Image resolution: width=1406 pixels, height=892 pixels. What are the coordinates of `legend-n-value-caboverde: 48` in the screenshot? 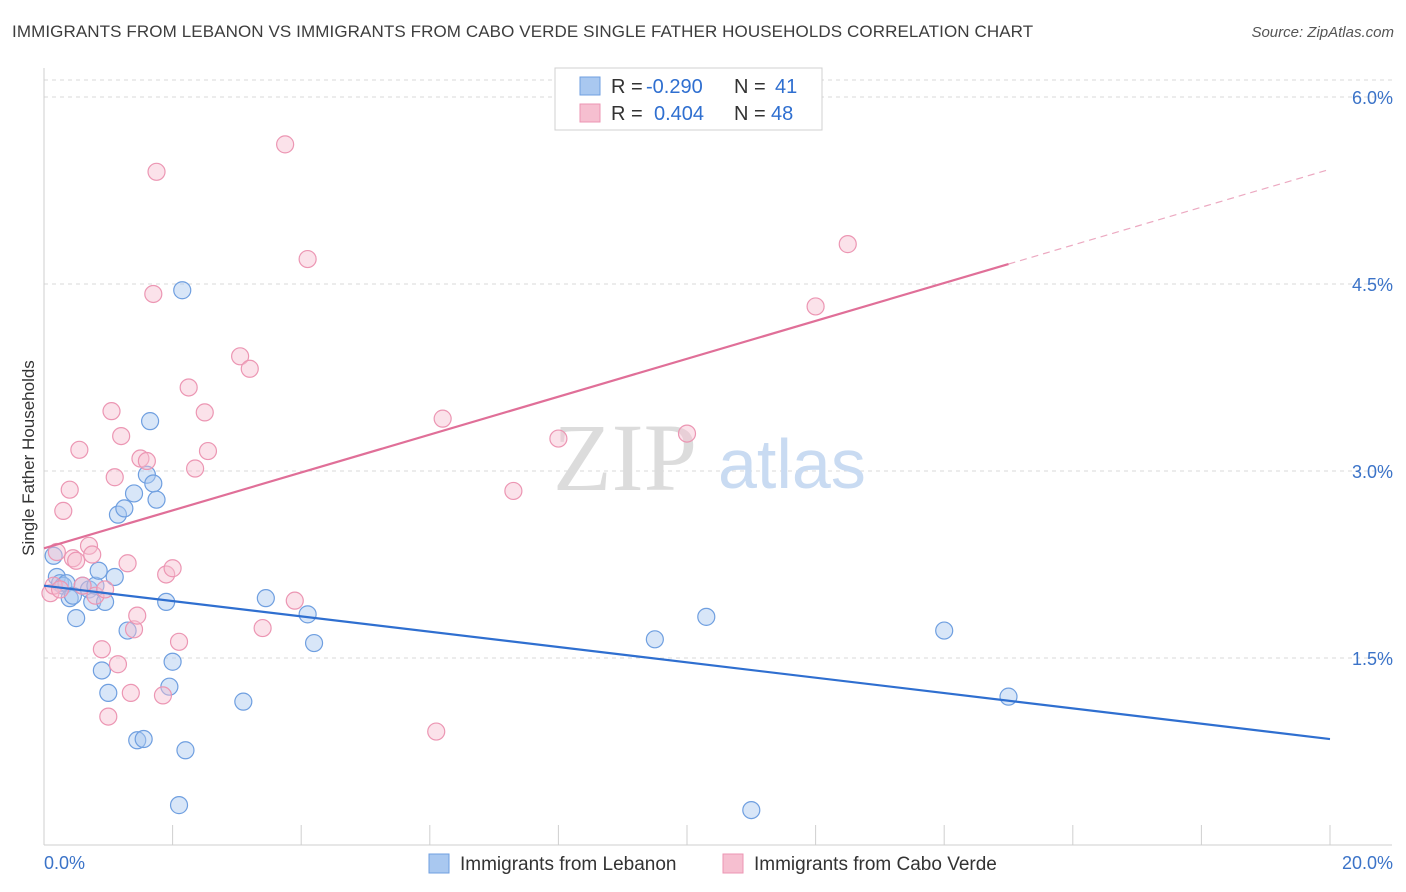 It's located at (782, 114).